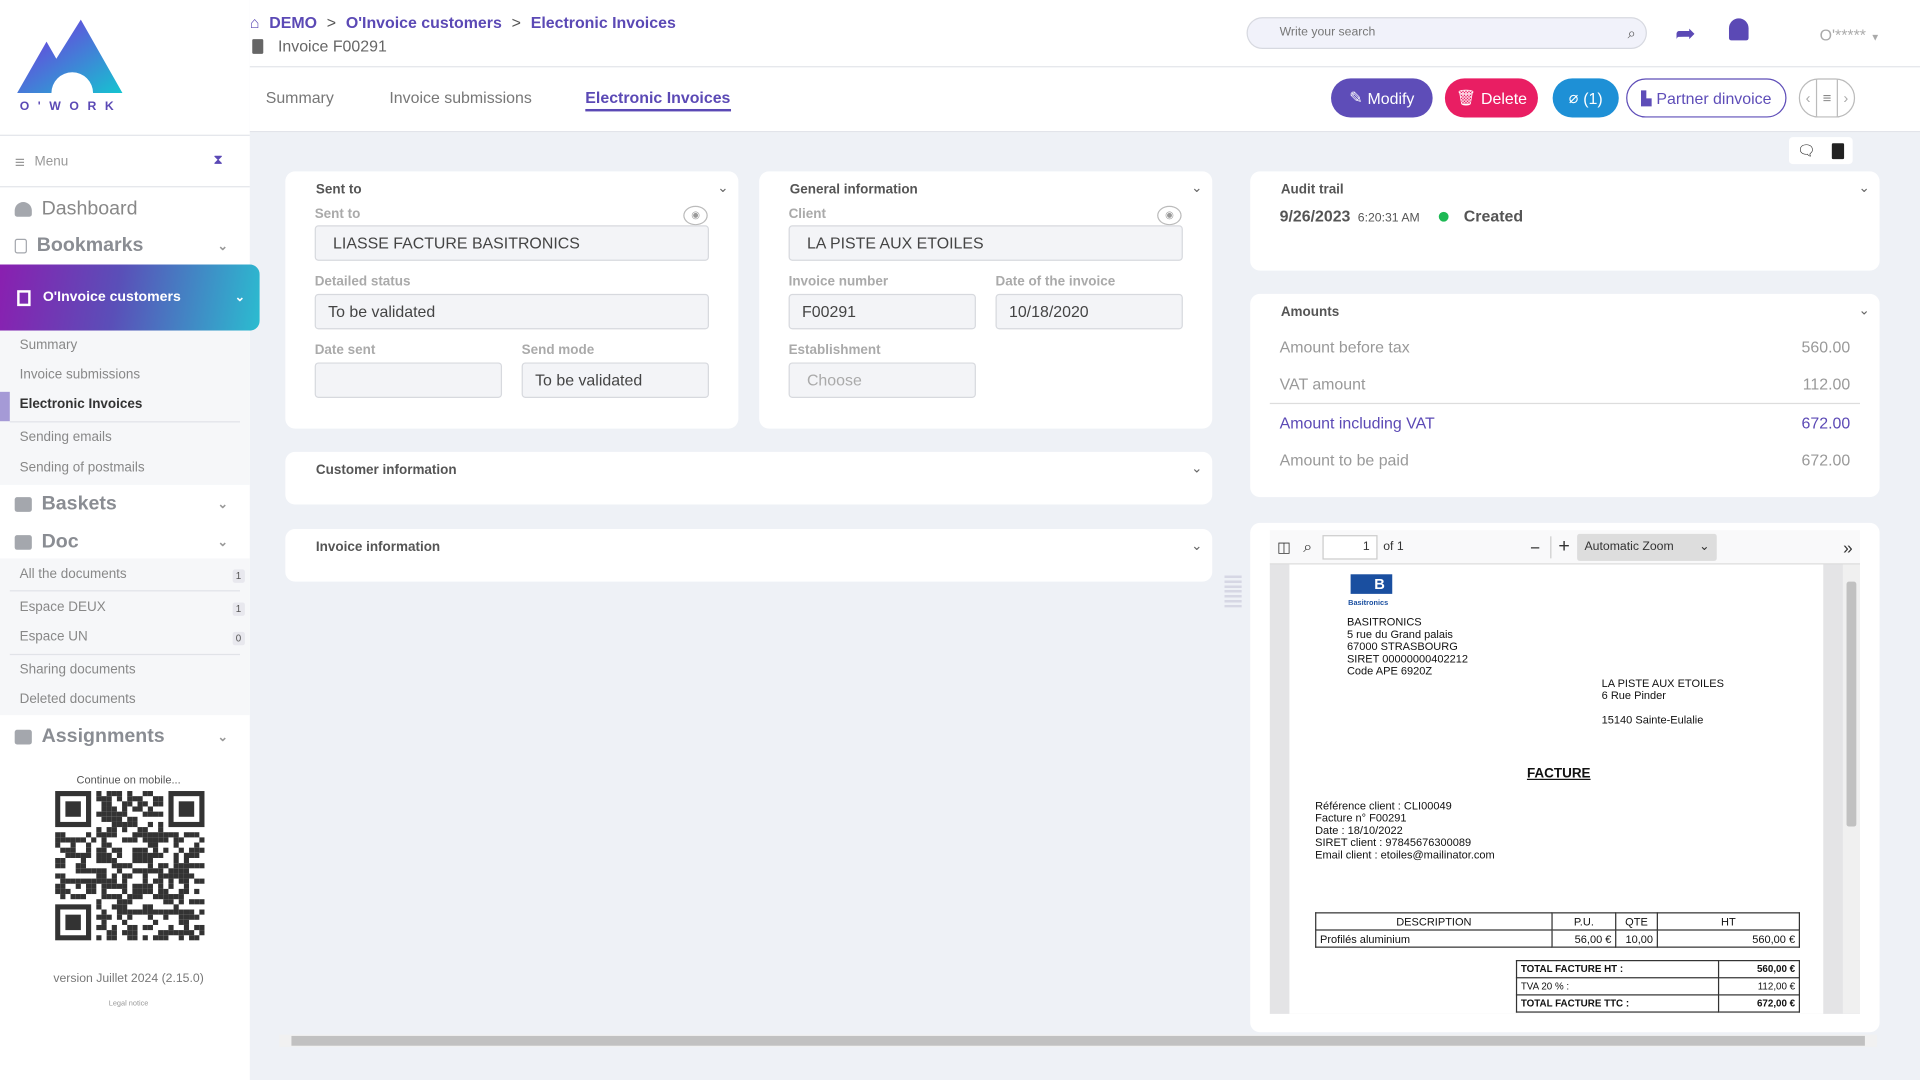 Image resolution: width=1920 pixels, height=1080 pixels. Describe the element at coordinates (125, 736) in the screenshot. I see `sidebar-item-assignments: Assignments ⌄` at that location.